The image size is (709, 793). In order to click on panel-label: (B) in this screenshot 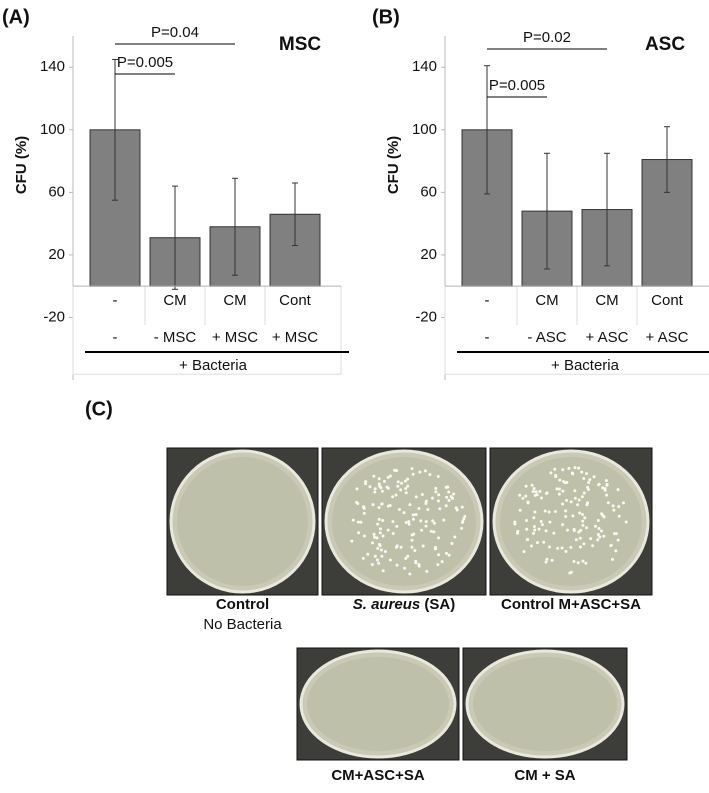, I will do `click(386, 17)`.